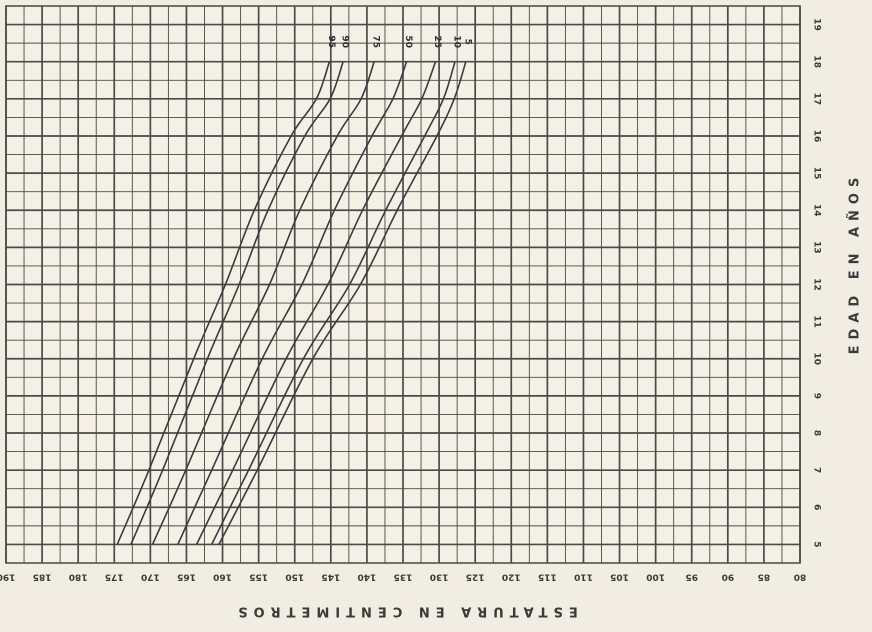 The height and width of the screenshot is (632, 872). I want to click on percentile-label-50: 50, so click(408, 41).